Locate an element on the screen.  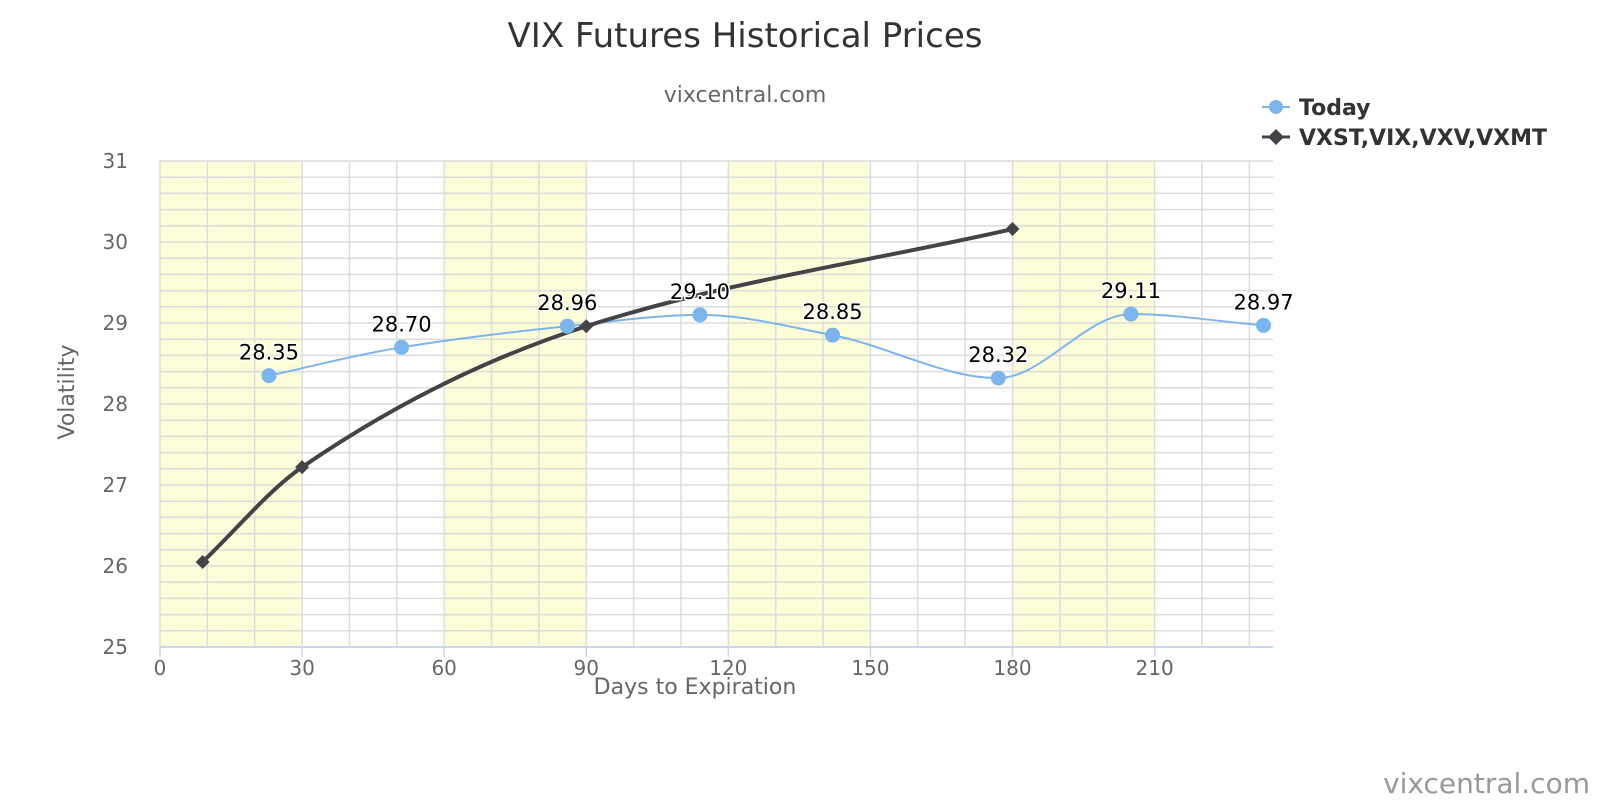
data-label: 29.10 is located at coordinates (700, 292).